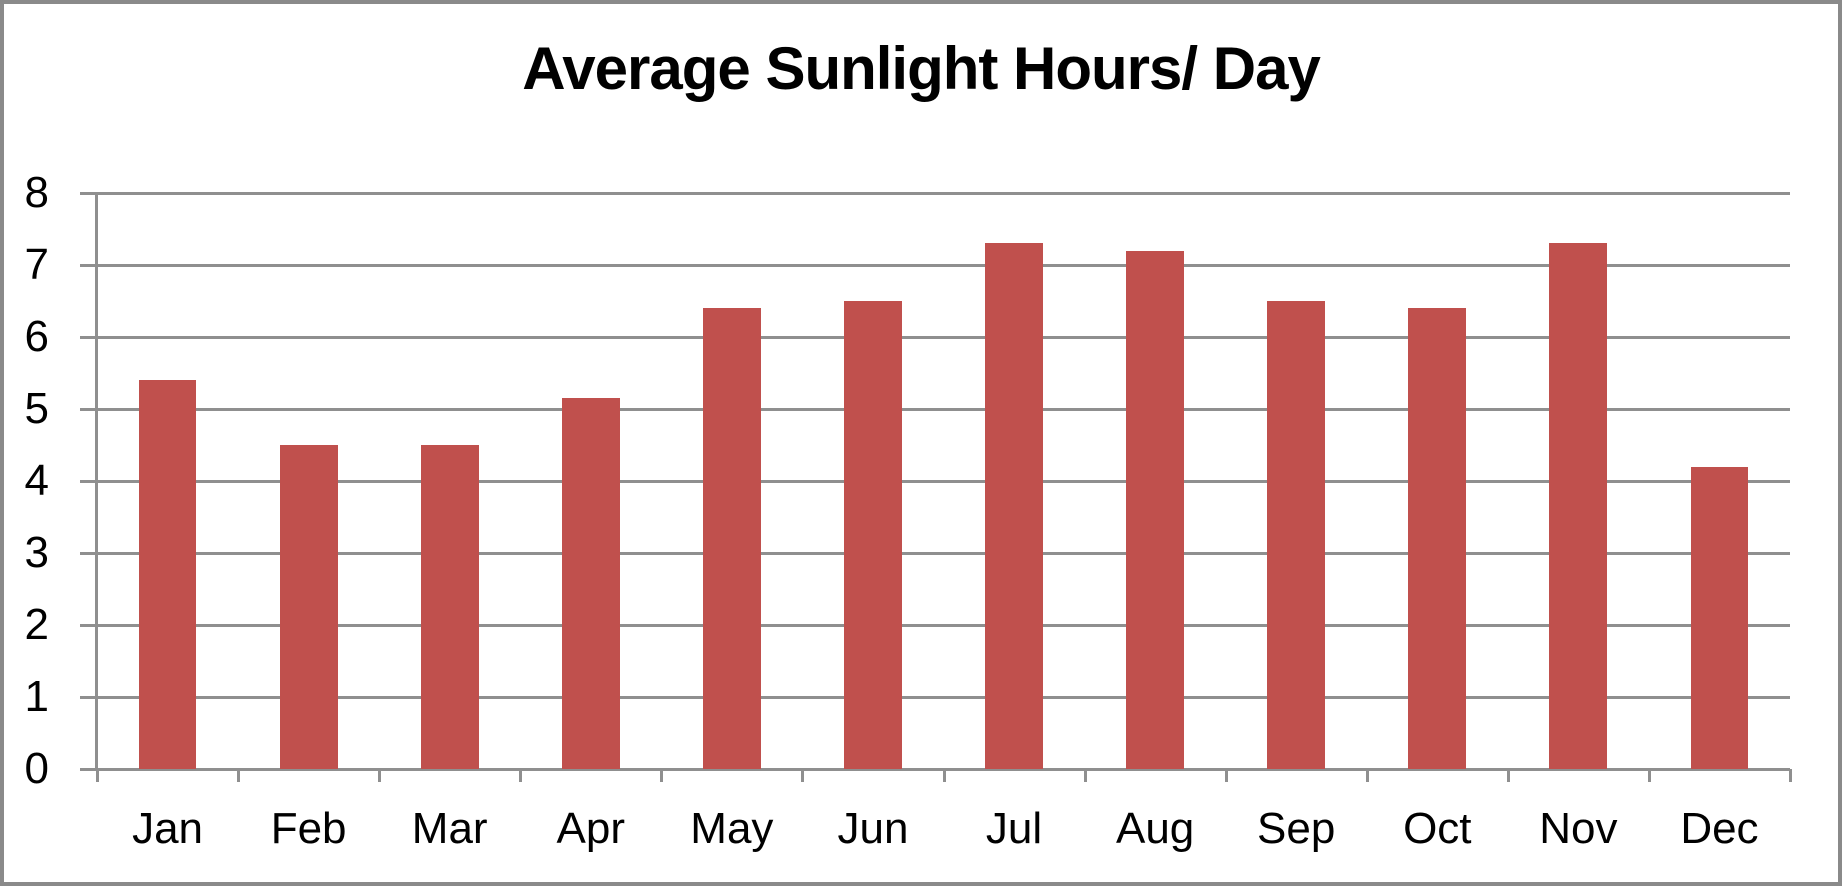 The height and width of the screenshot is (886, 1842). I want to click on x-tick-label-aug: Aug, so click(1155, 828).